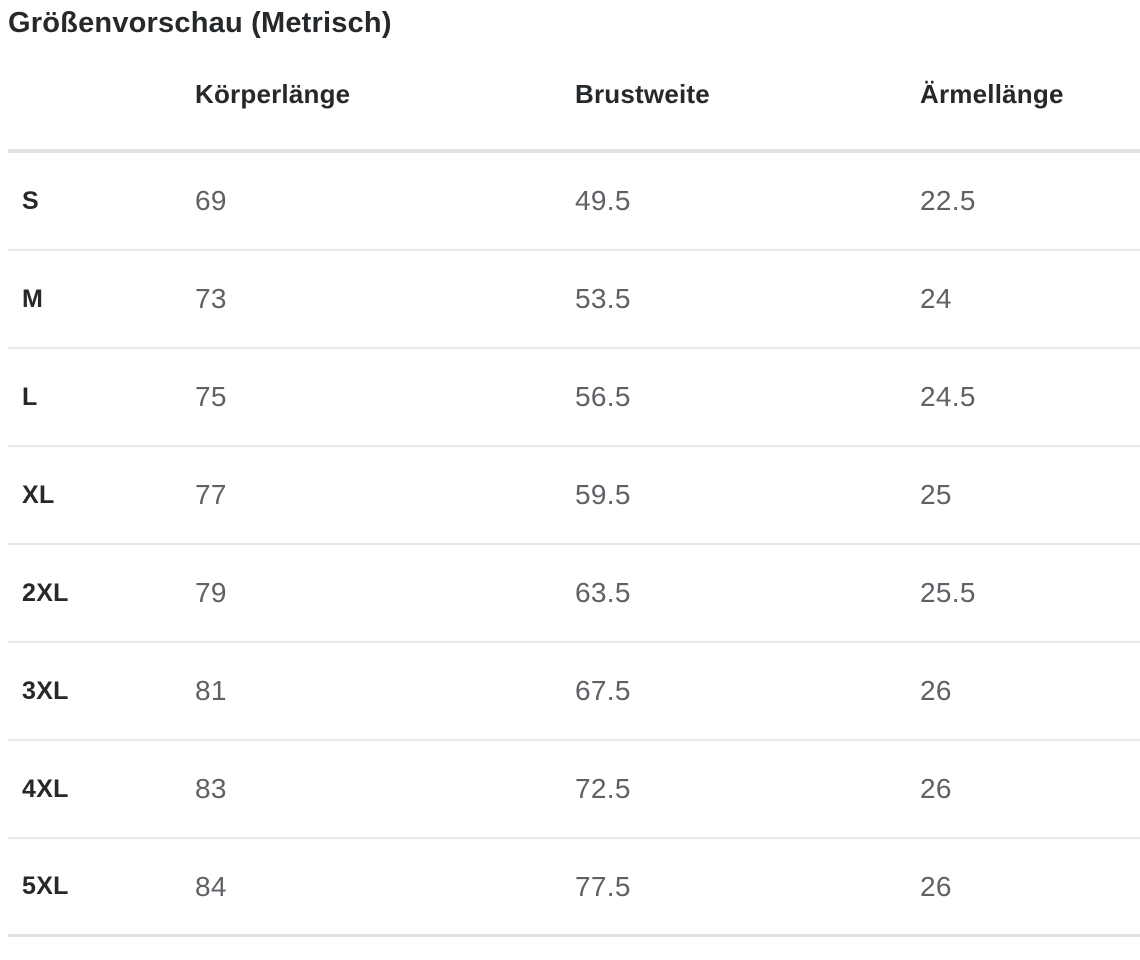  What do you see at coordinates (603, 200) in the screenshot?
I see `measurement-value: 49.5` at bounding box center [603, 200].